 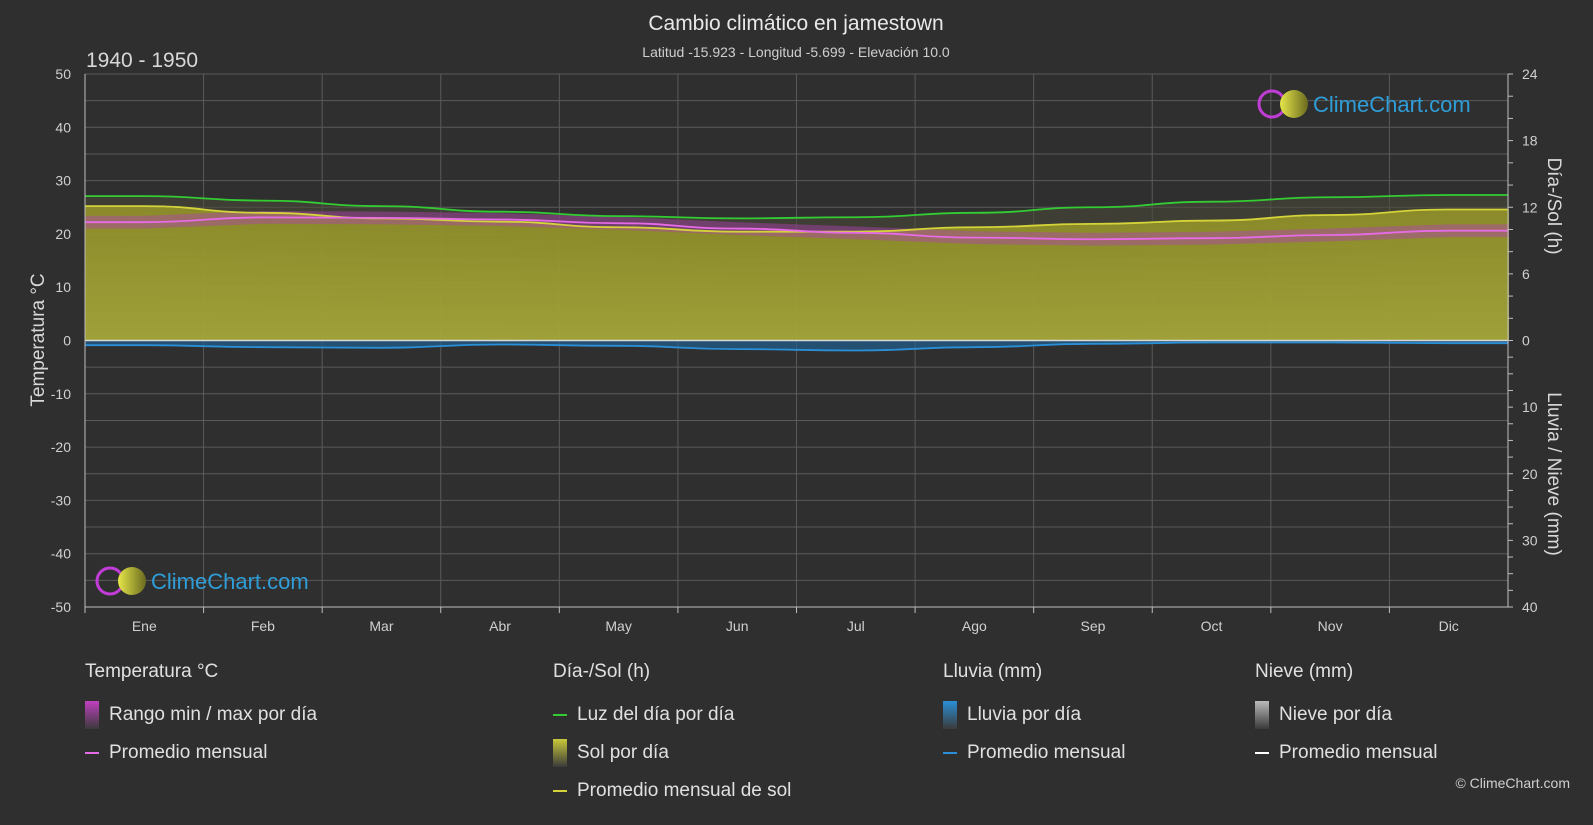 What do you see at coordinates (737, 626) in the screenshot?
I see `x-tick-label: Jun` at bounding box center [737, 626].